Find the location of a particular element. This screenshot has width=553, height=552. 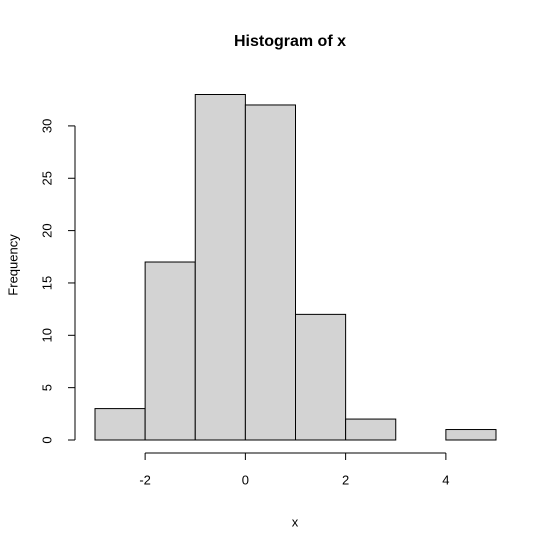

y-tick-label: 30 is located at coordinates (46, 126).